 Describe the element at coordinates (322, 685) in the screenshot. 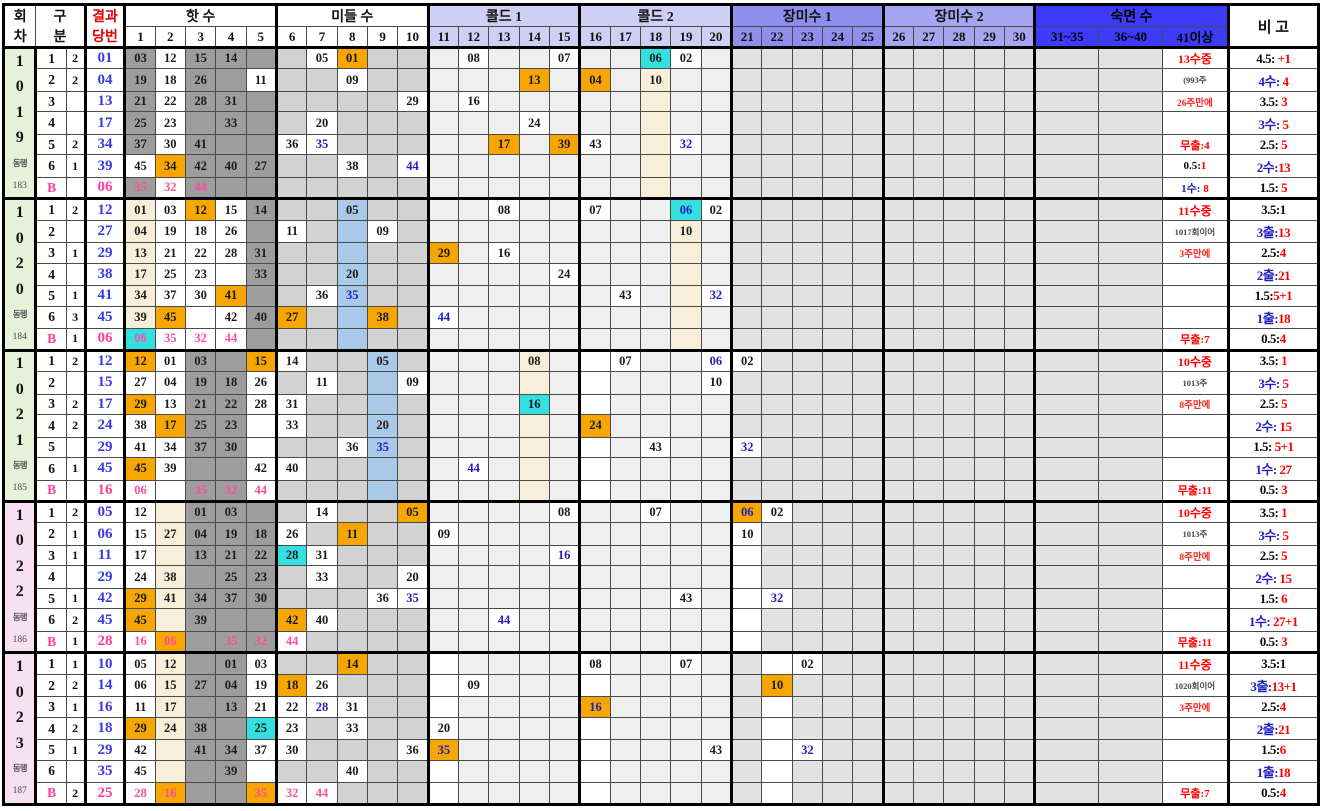

I see `number-cell: 26` at that location.